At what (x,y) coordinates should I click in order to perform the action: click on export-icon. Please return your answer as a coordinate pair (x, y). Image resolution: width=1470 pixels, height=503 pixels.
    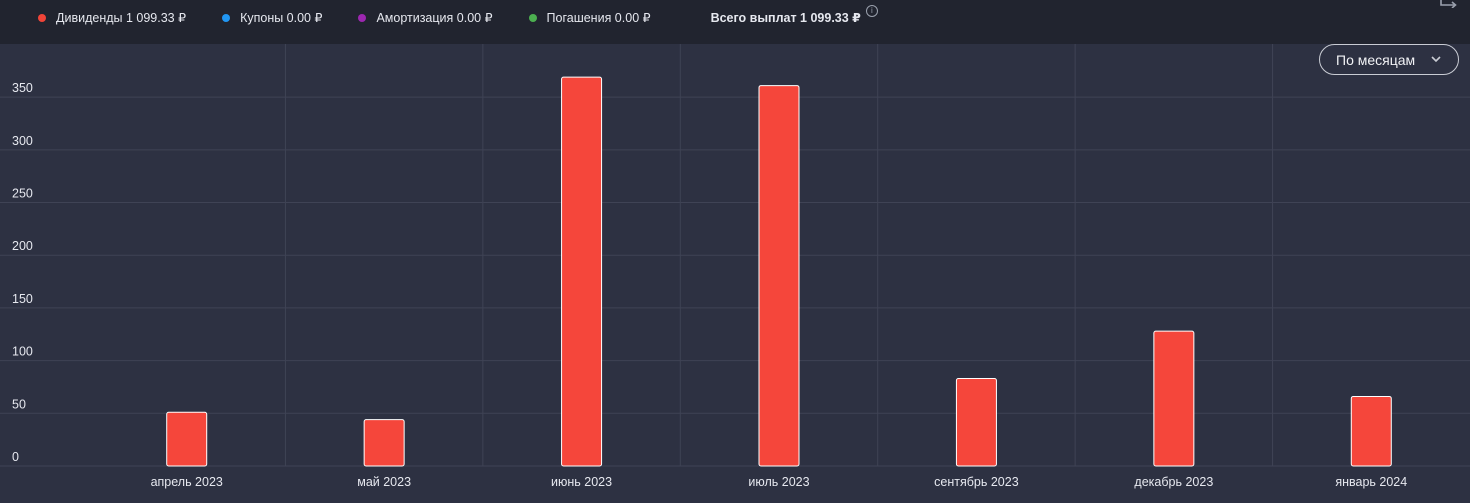
    Looking at the image, I should click on (1449, 4).